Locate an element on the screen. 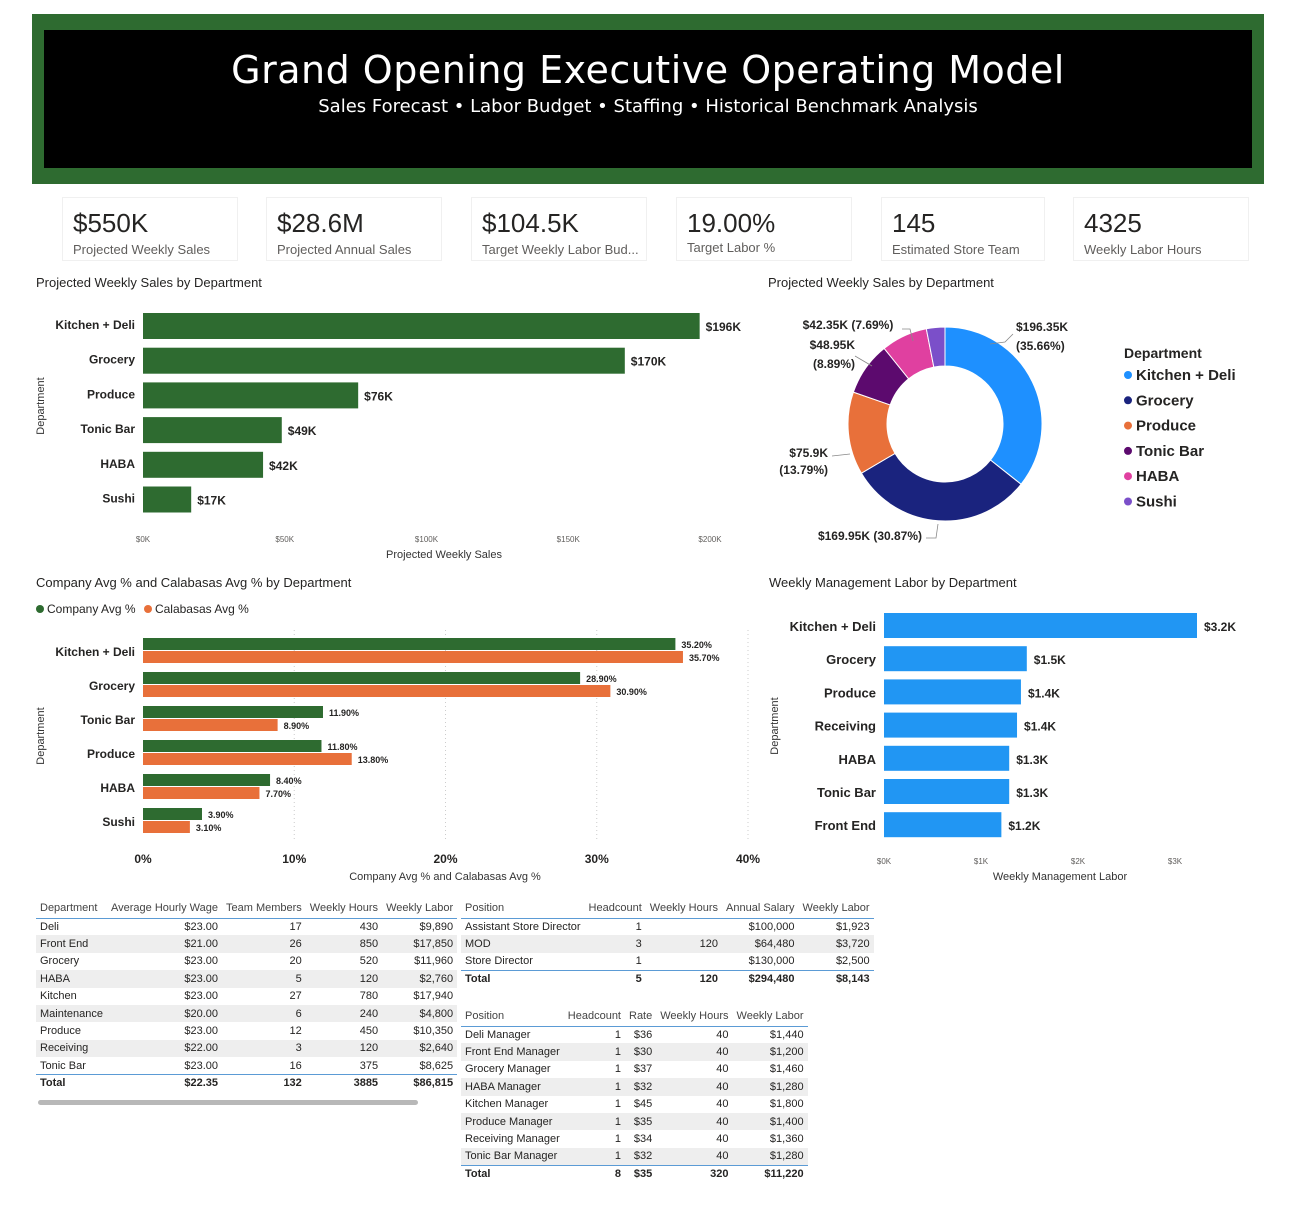  table-cell: 520 is located at coordinates (369, 961).